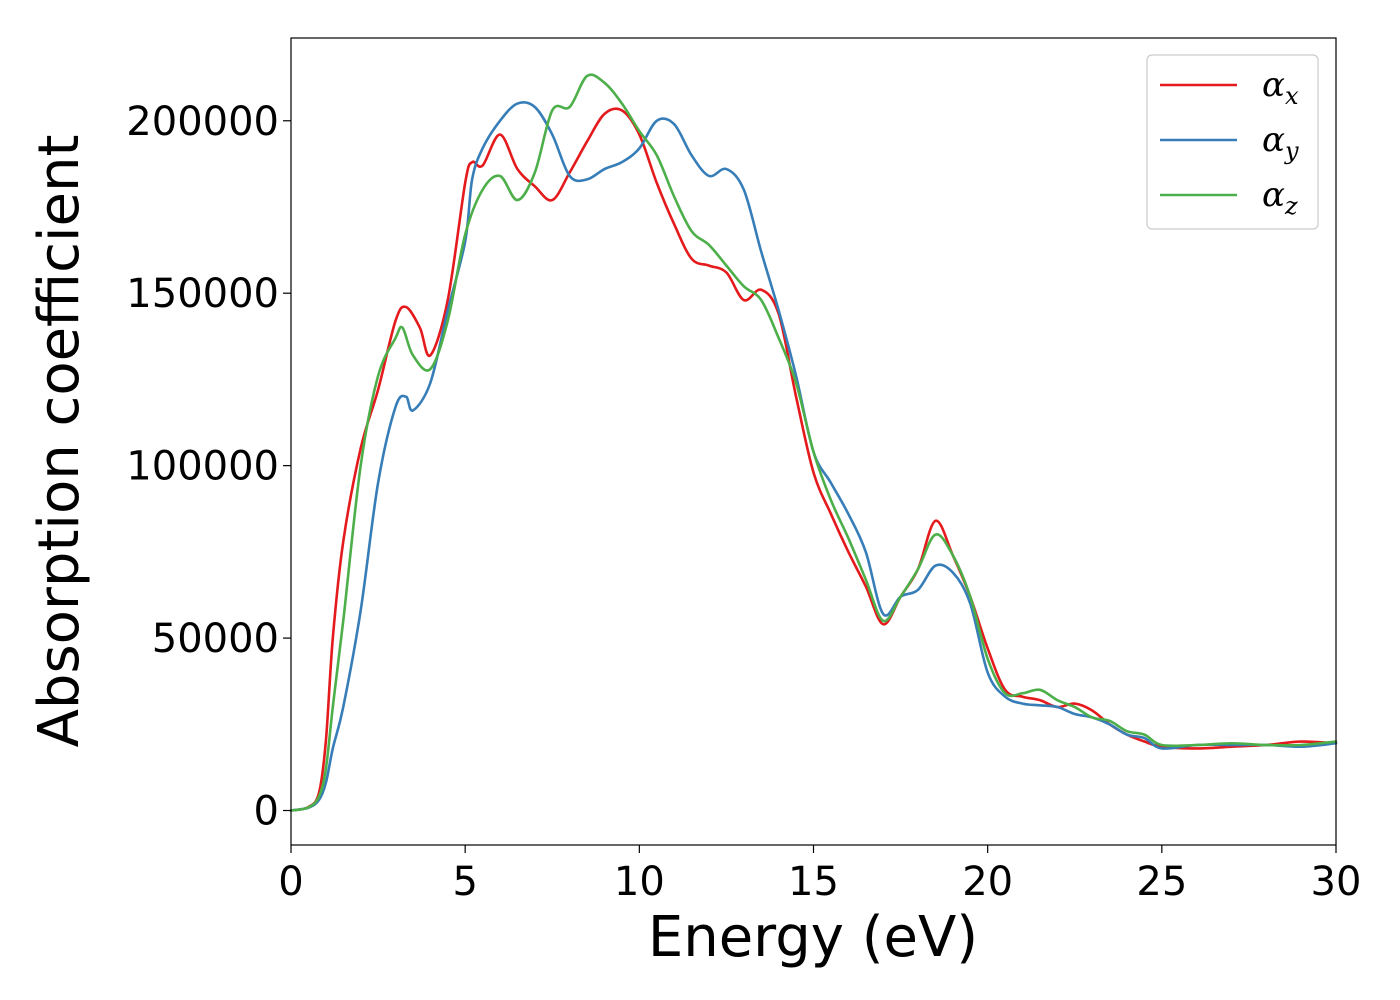 The height and width of the screenshot is (1000, 1400). What do you see at coordinates (202, 467) in the screenshot?
I see `y-tick-label: 100000` at bounding box center [202, 467].